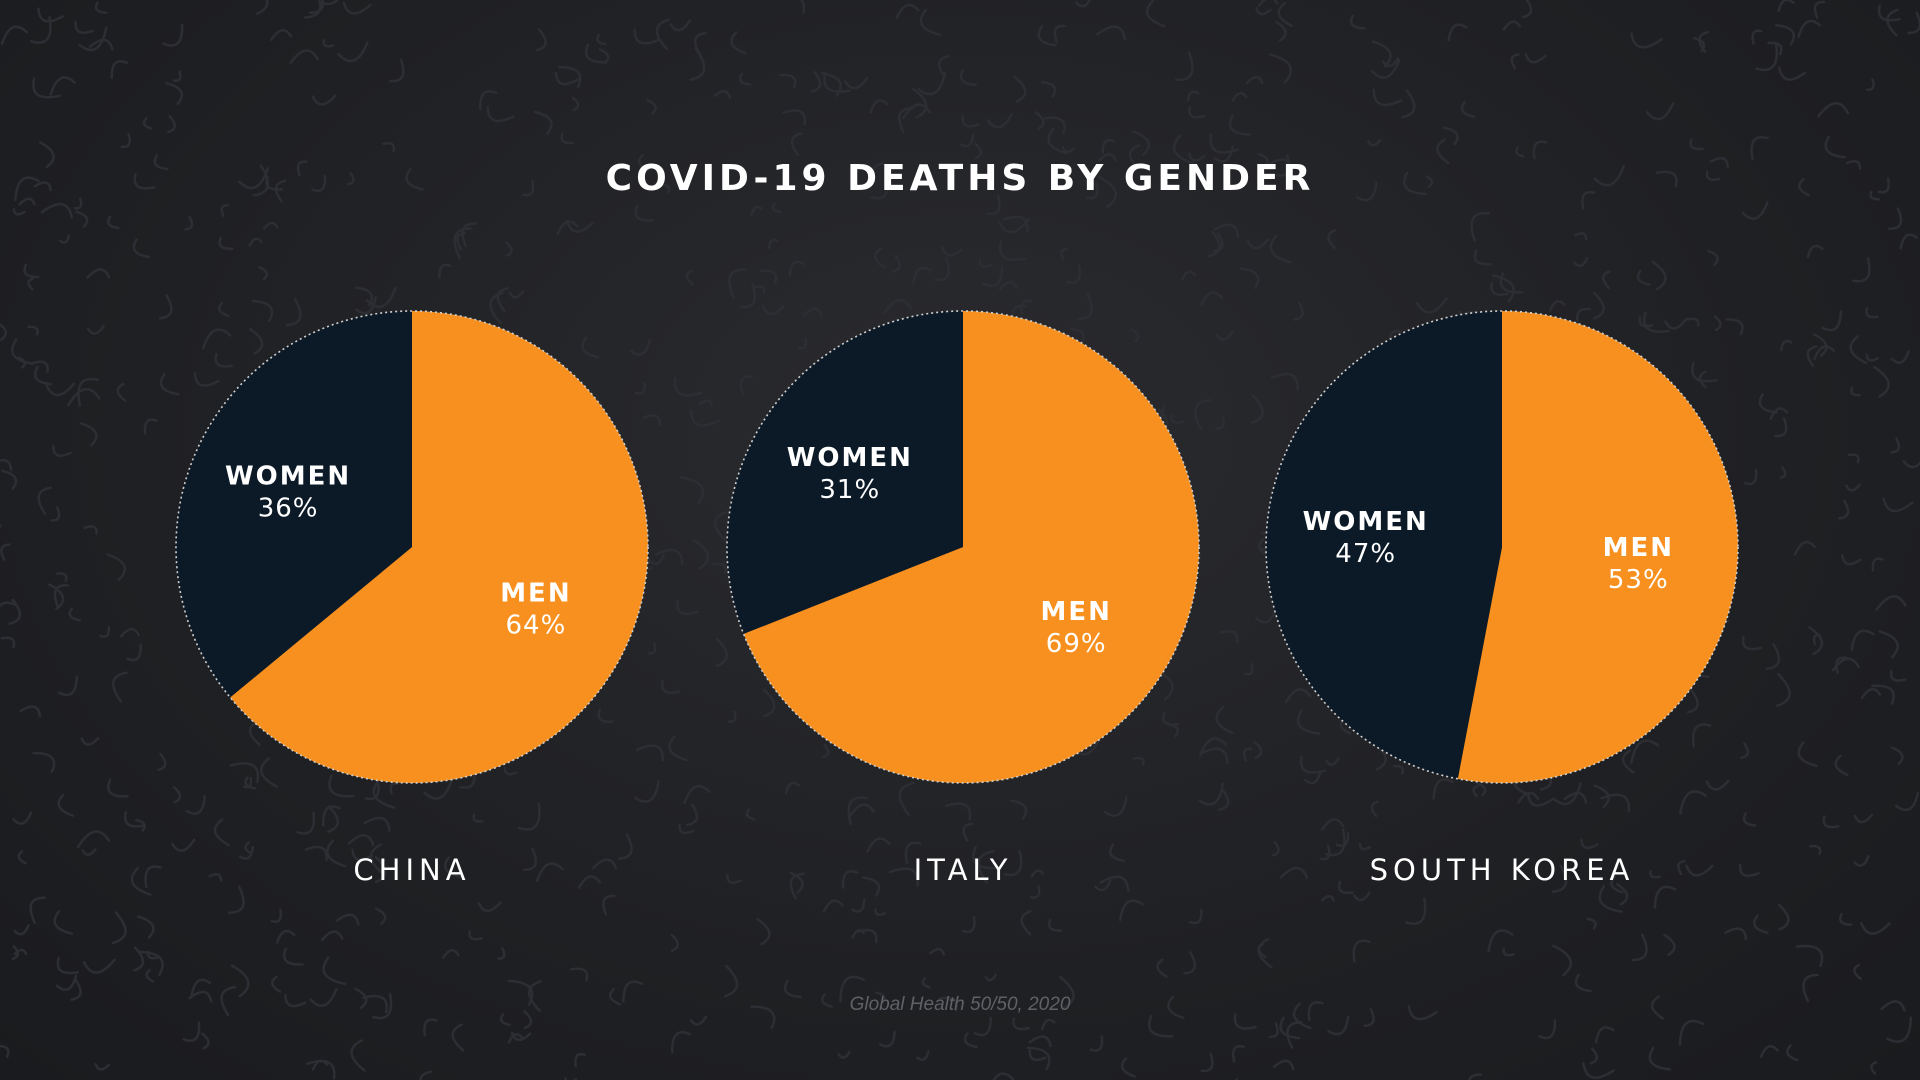  I want to click on slice-value-women: 36%, so click(288, 509).